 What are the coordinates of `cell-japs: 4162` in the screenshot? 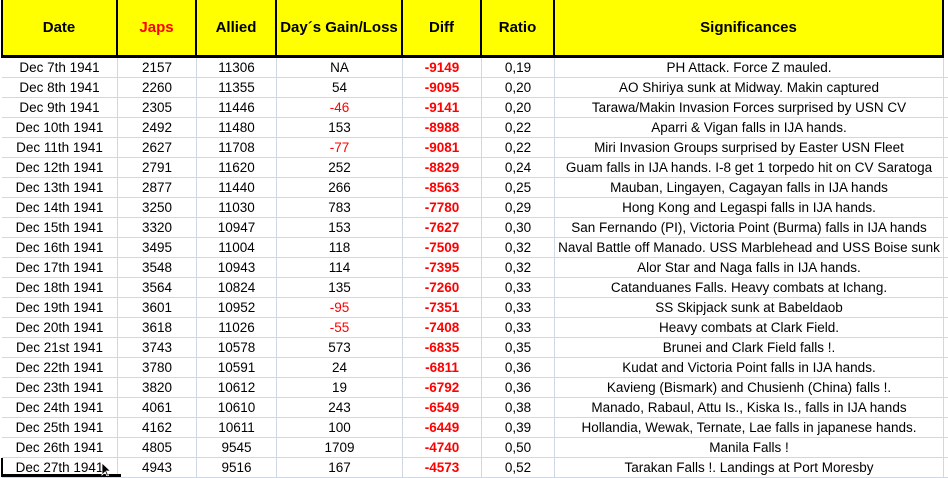 It's located at (157, 428).